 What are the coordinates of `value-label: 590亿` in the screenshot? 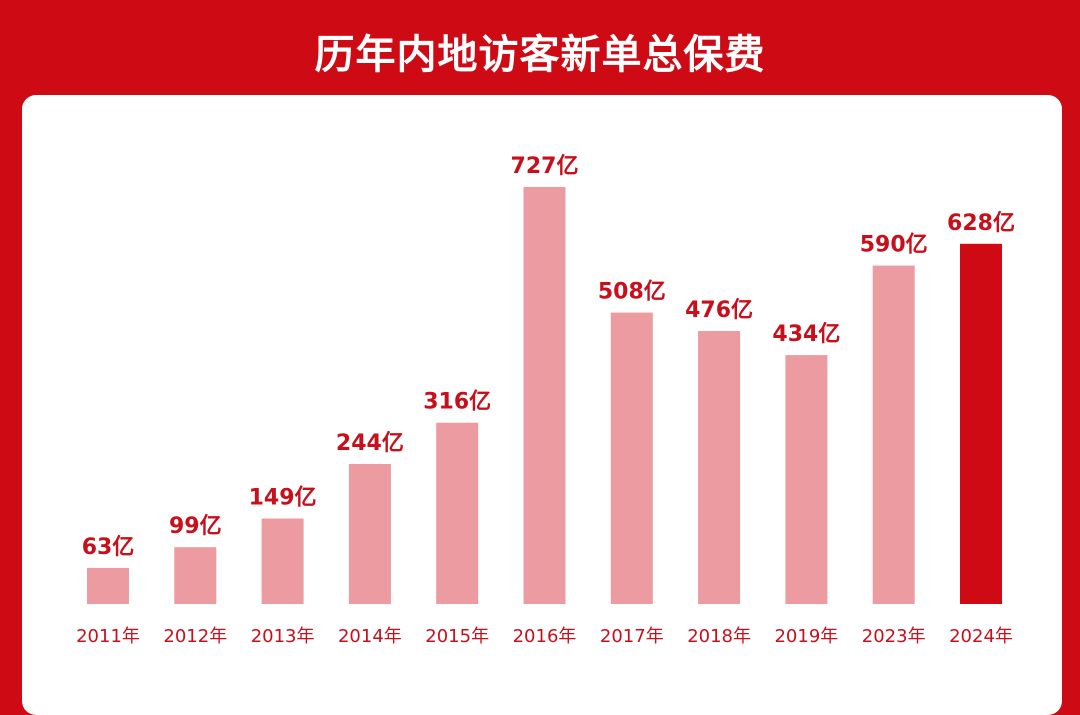 It's located at (894, 245).